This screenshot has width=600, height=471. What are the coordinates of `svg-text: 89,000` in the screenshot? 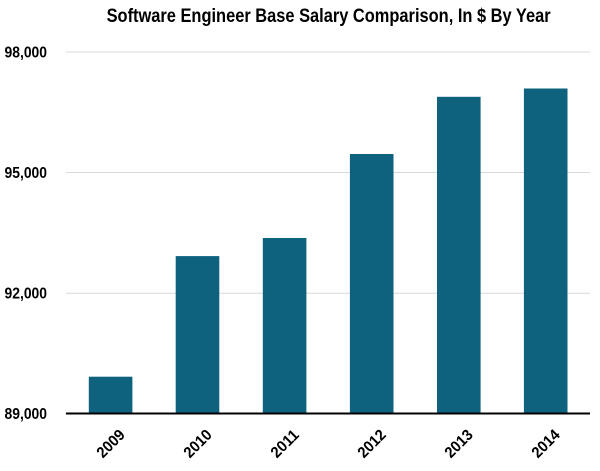 It's located at (26, 414).